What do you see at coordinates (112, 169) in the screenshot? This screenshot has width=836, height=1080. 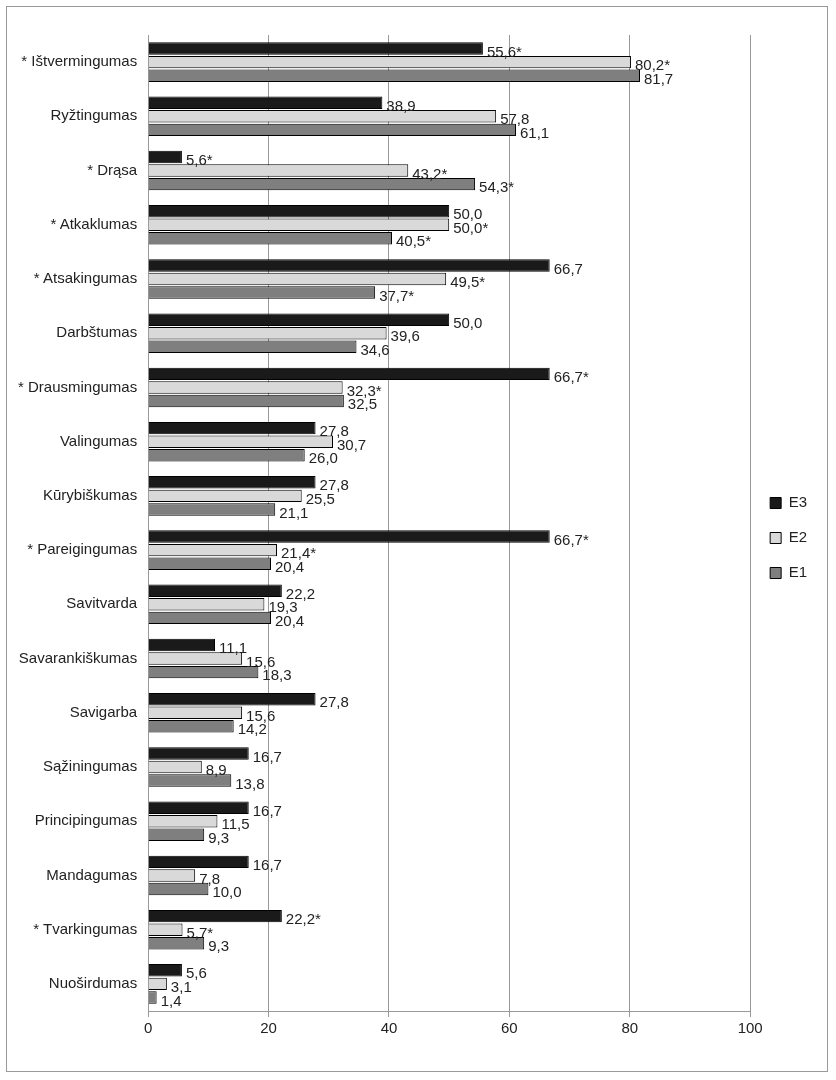 I see `y-tick-label: * Drąsa` at bounding box center [112, 169].